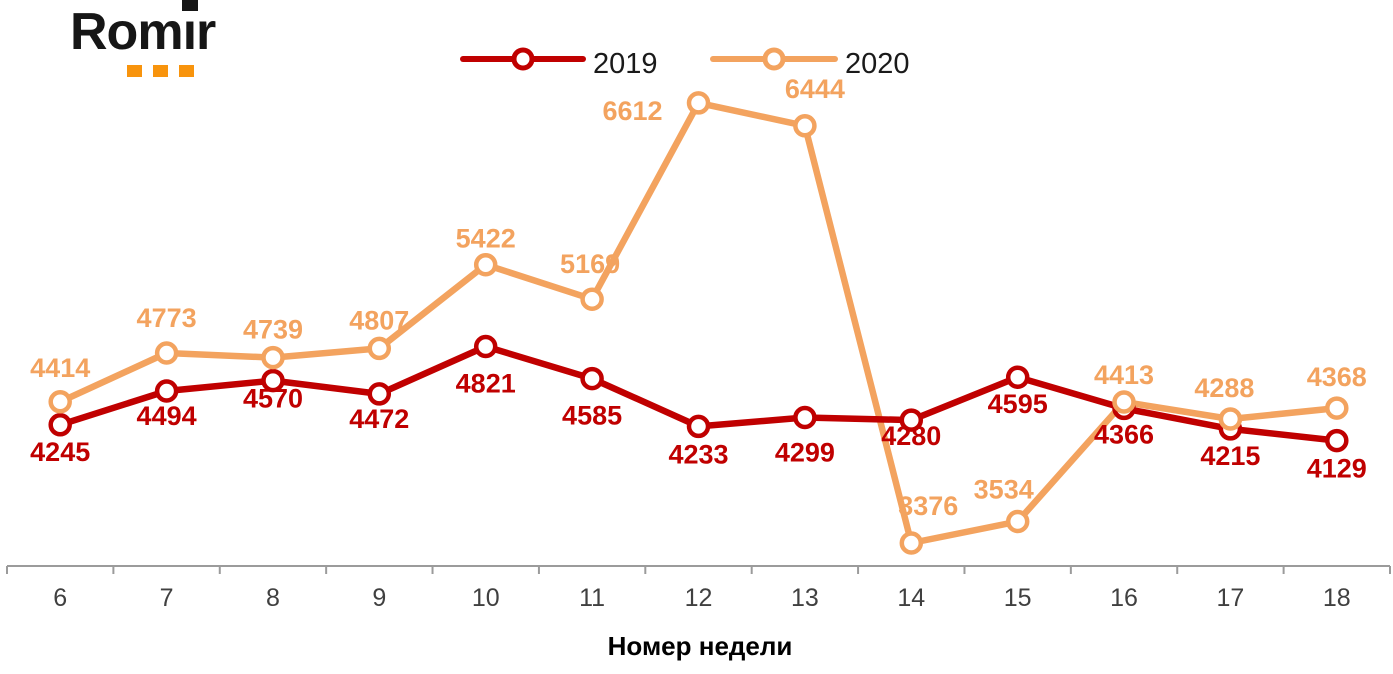 The width and height of the screenshot is (1393, 674). I want to click on data-label-2019: 4472, so click(379, 419).